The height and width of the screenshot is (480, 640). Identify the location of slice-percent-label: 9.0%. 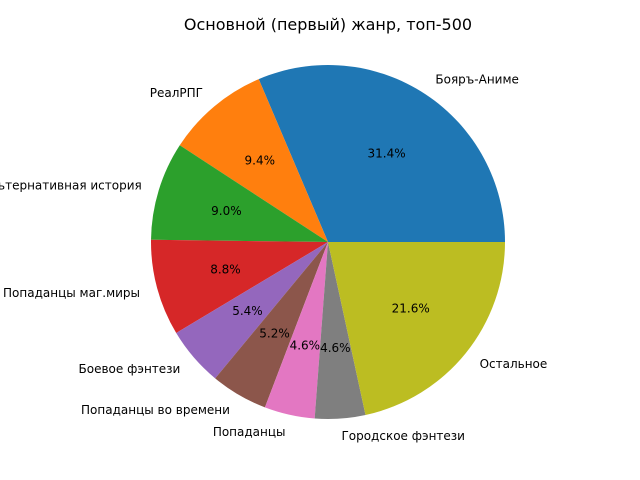
(226, 211).